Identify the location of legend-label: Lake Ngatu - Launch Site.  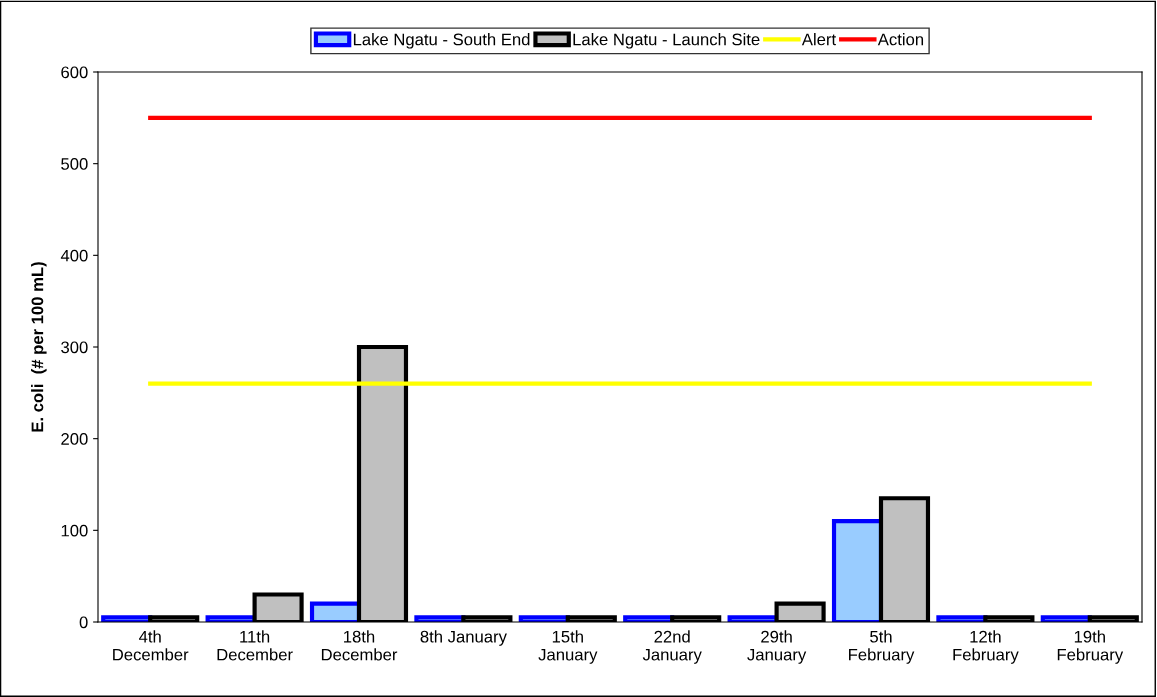
(666, 41).